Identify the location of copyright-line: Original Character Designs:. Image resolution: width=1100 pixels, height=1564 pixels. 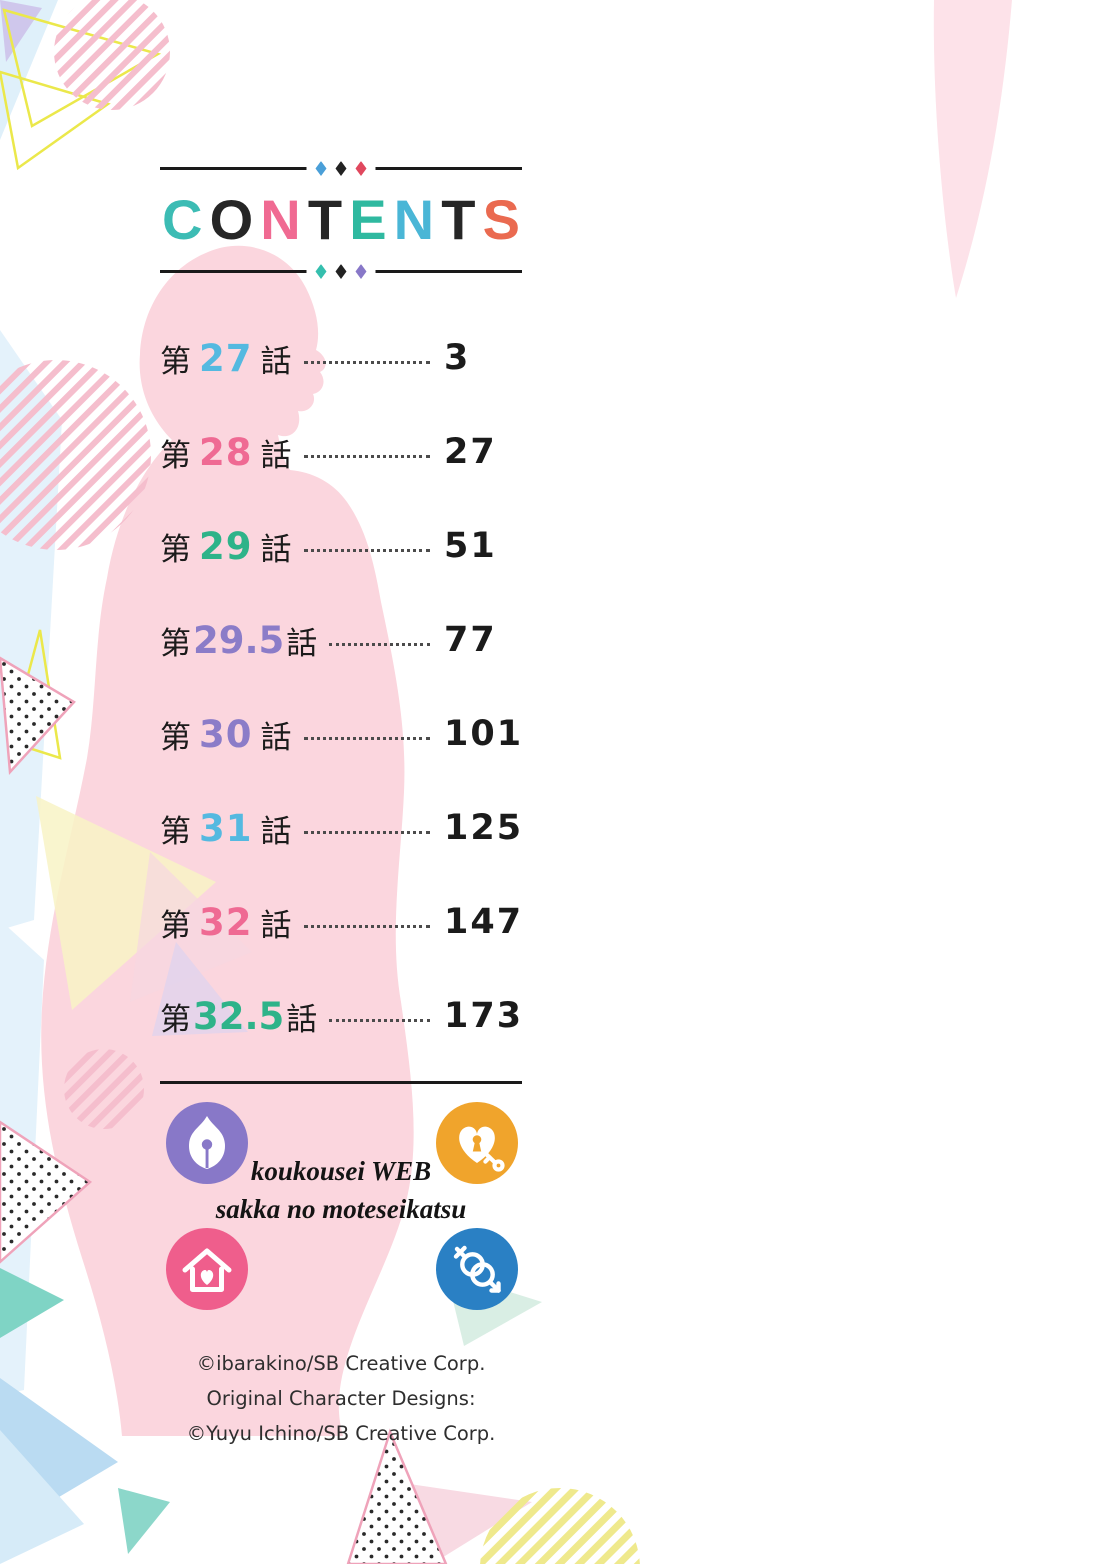
(341, 1398).